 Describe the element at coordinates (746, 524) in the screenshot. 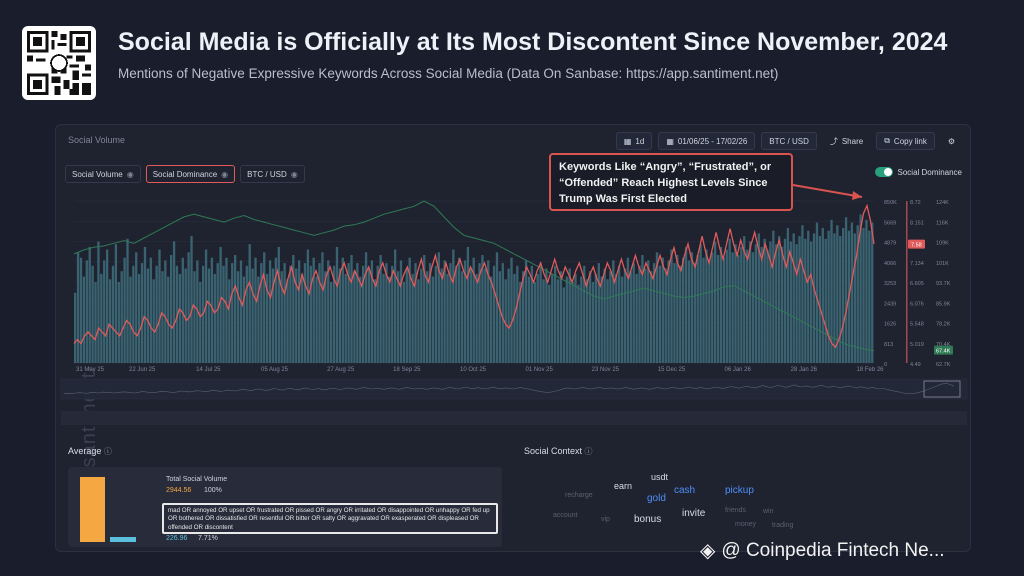

I see `context-word: money` at that location.